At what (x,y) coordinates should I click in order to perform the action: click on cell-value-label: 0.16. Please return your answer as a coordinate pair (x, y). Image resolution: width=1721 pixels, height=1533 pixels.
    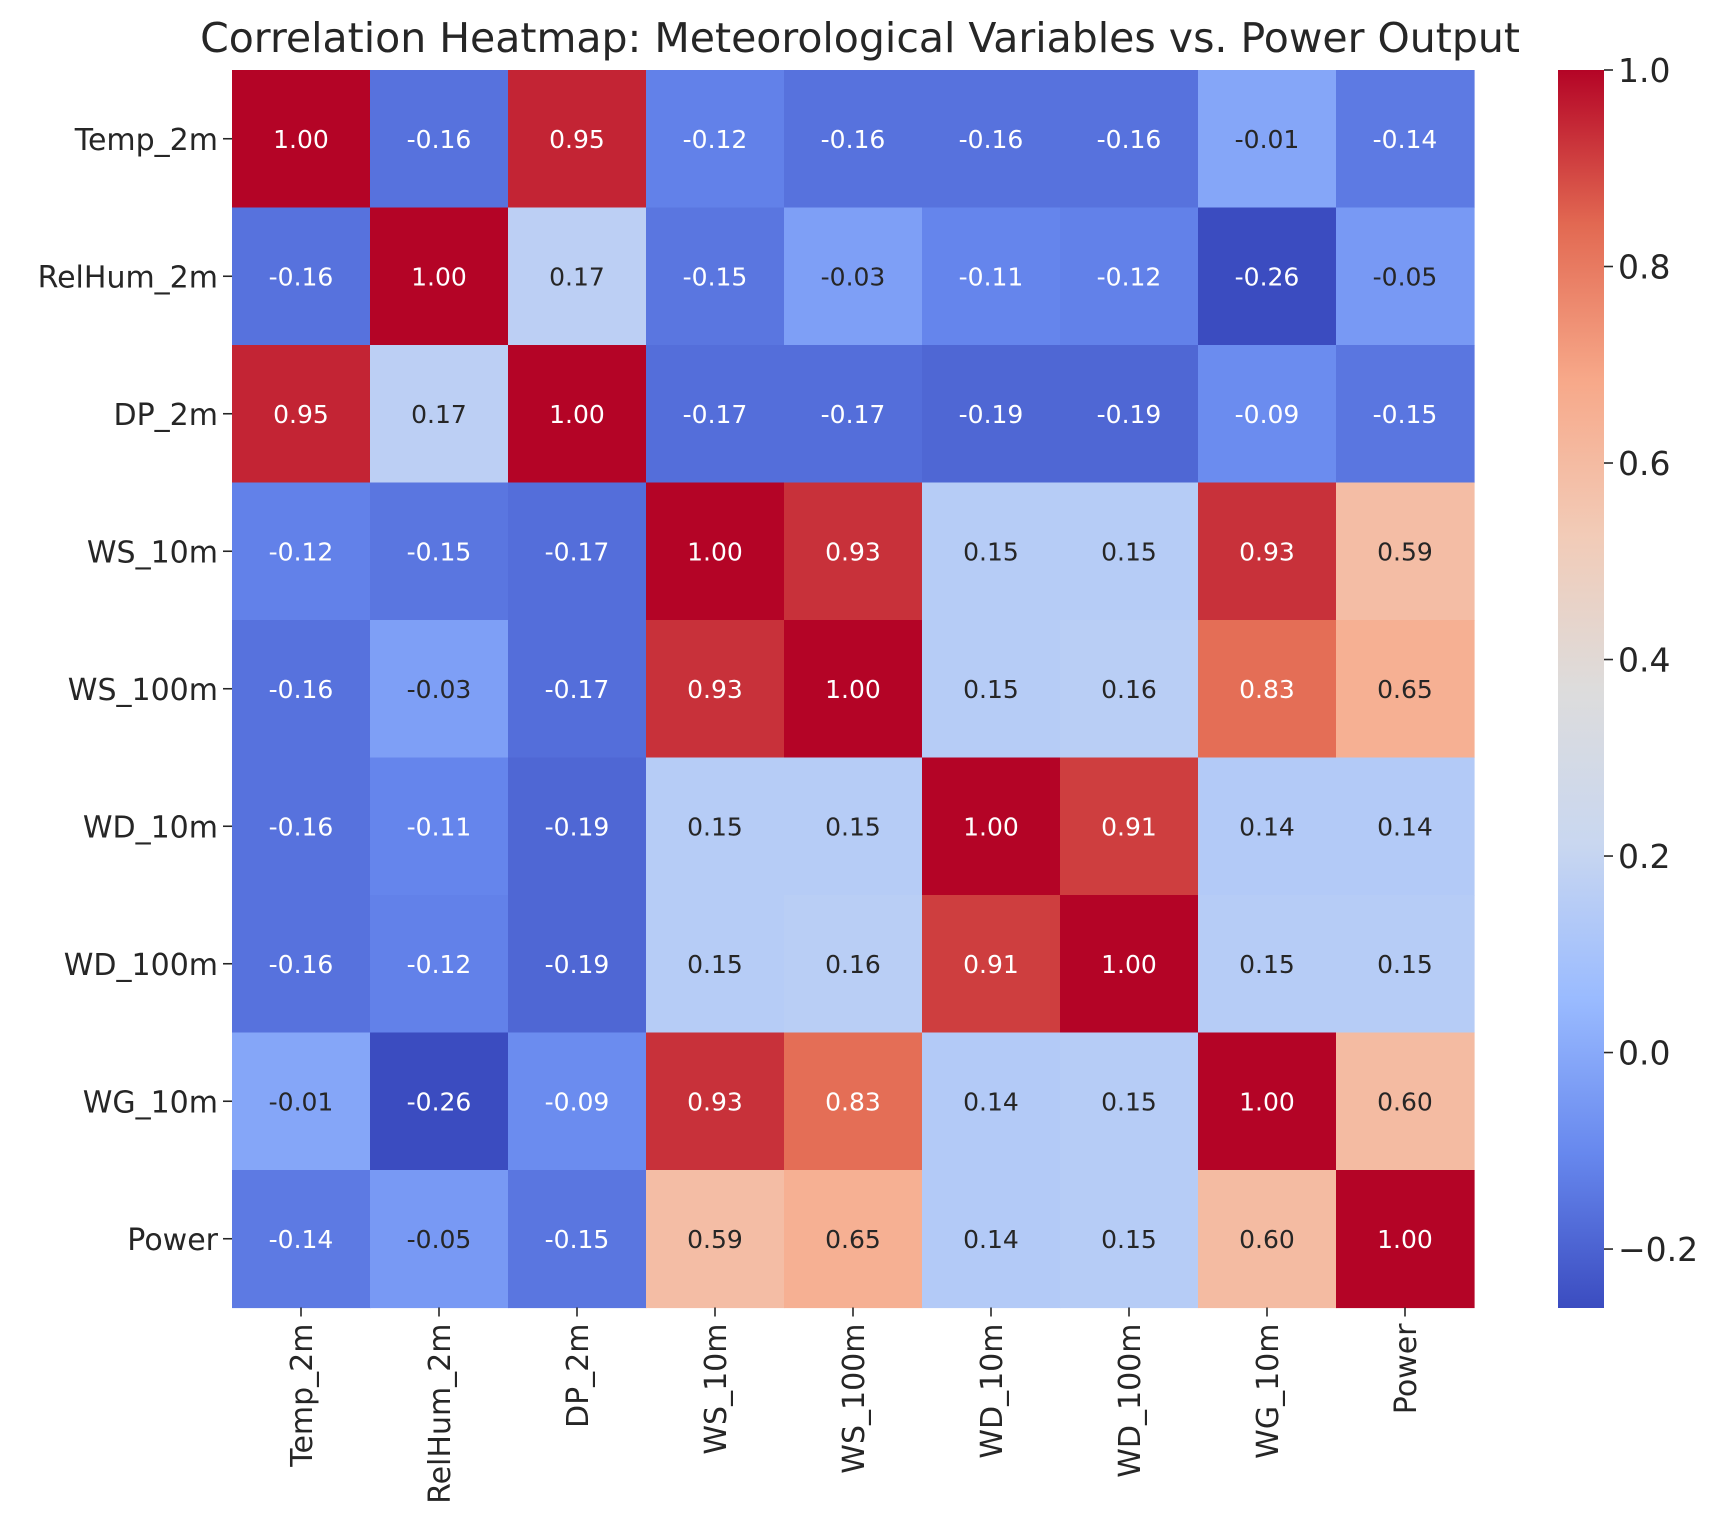
    Looking at the image, I should click on (853, 964).